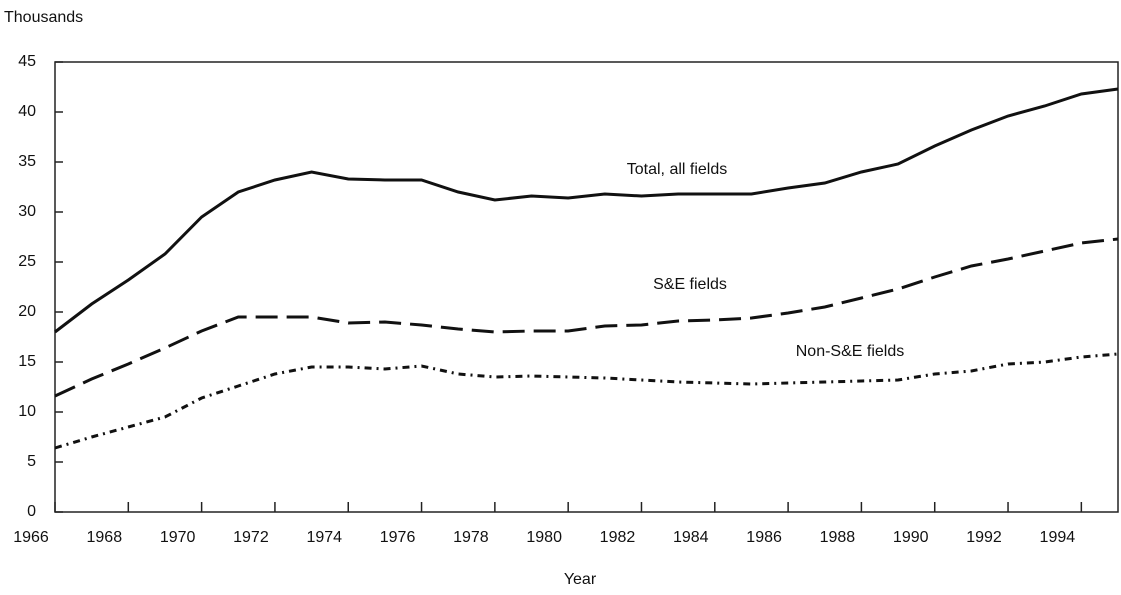 The image size is (1121, 595). I want to click on series-label: Total, all fields, so click(677, 169).